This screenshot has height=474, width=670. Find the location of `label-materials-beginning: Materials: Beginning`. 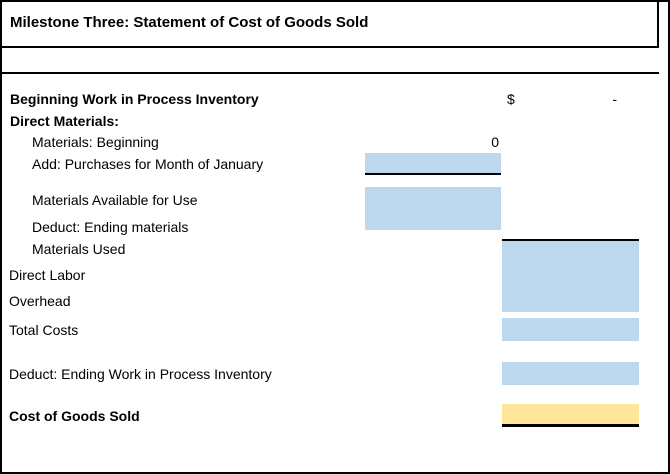

label-materials-beginning: Materials: Beginning is located at coordinates (95, 142).